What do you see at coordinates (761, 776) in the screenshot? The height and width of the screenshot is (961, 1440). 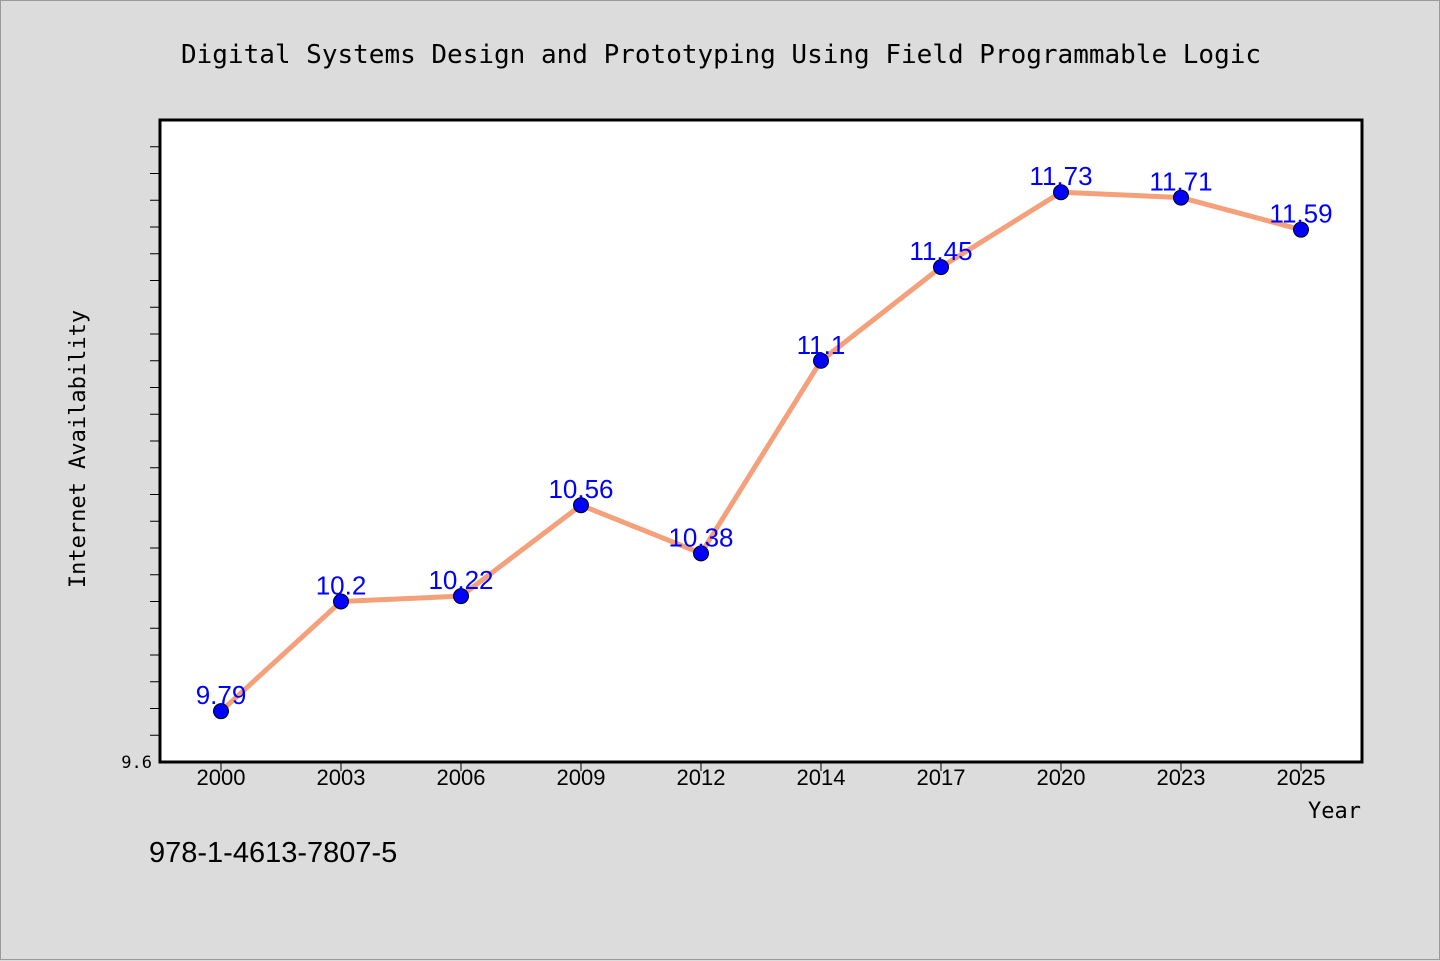 I see `x-axis-ticks: 2000 2003 2006 2009 2012 2014 2017 2020 2023 2025` at bounding box center [761, 776].